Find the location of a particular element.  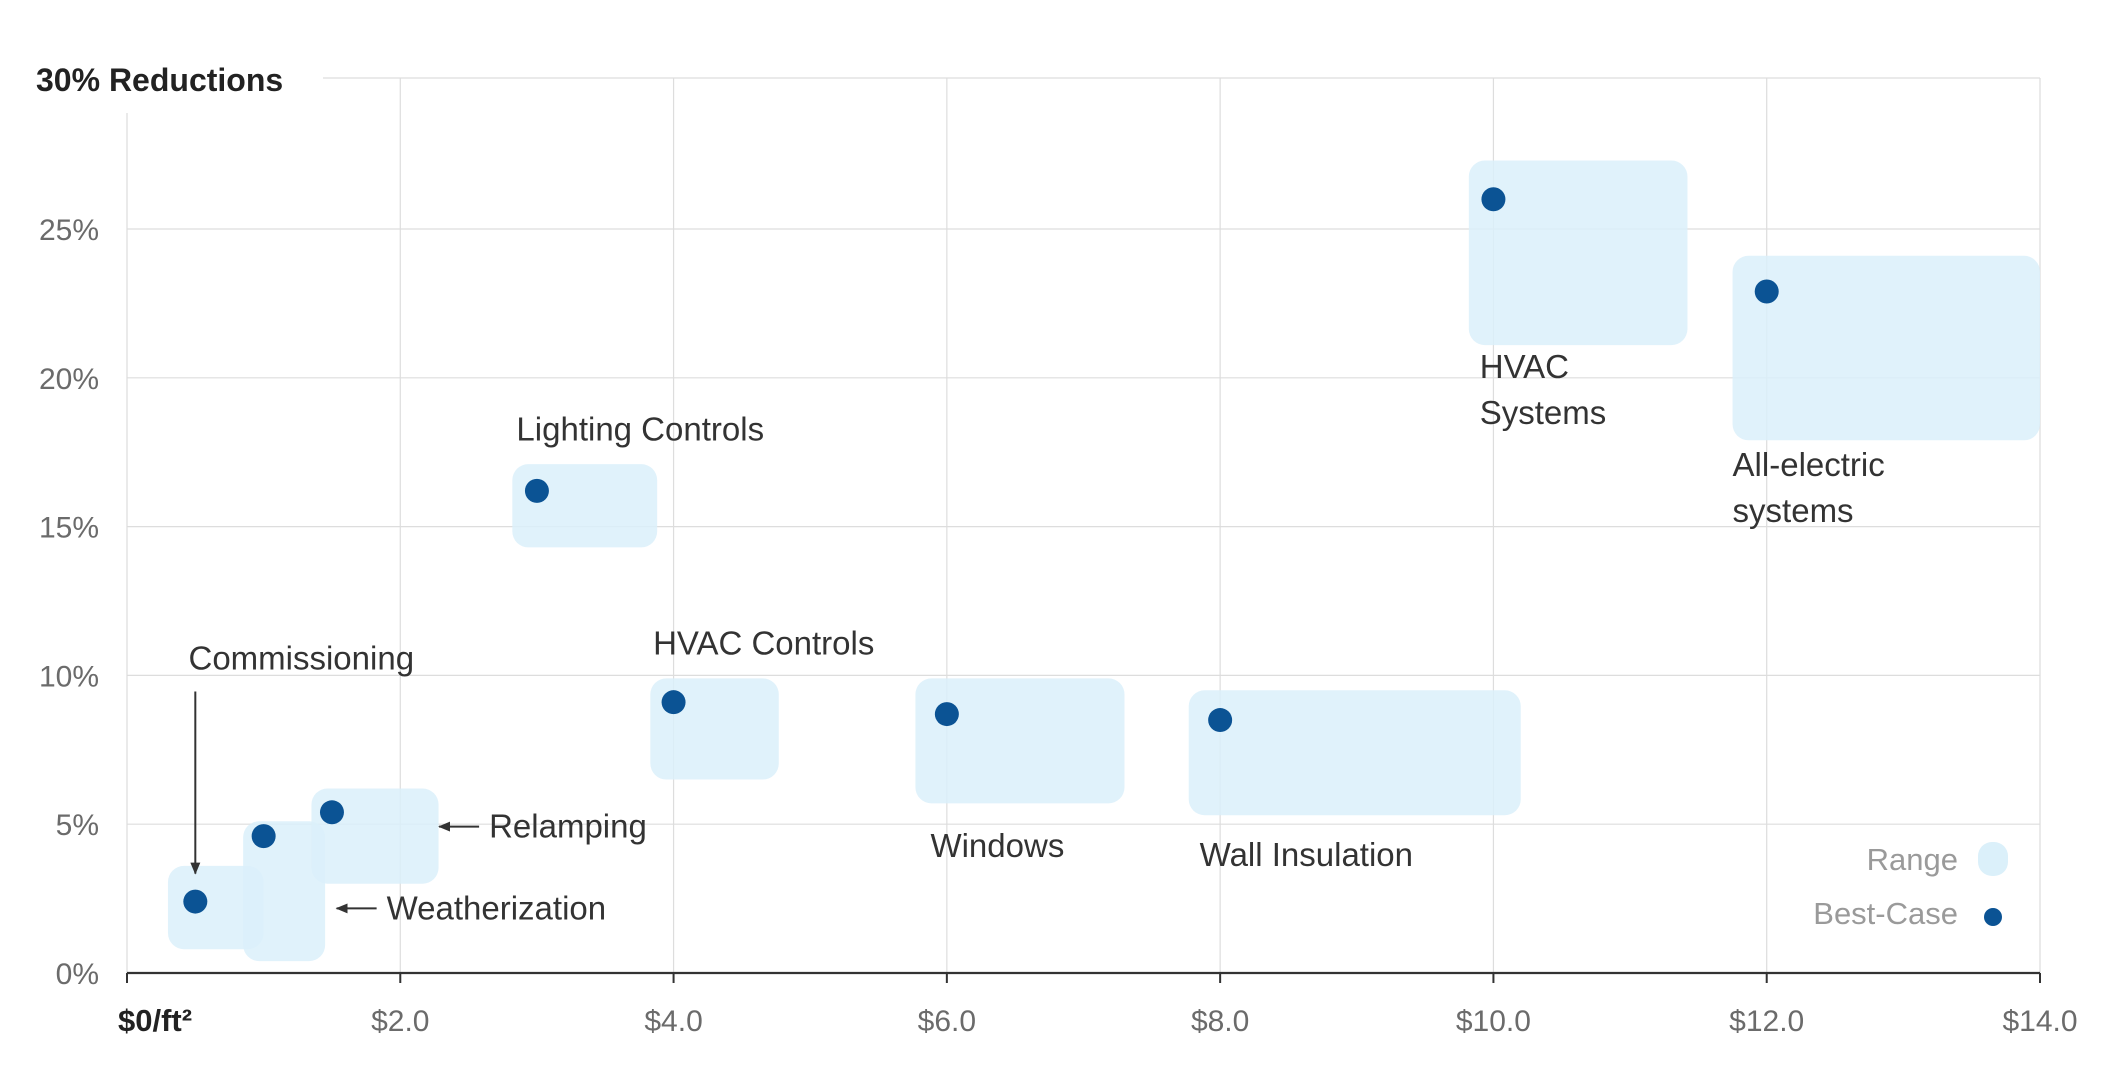

best-case-dot-hvac-controls is located at coordinates (673, 702).